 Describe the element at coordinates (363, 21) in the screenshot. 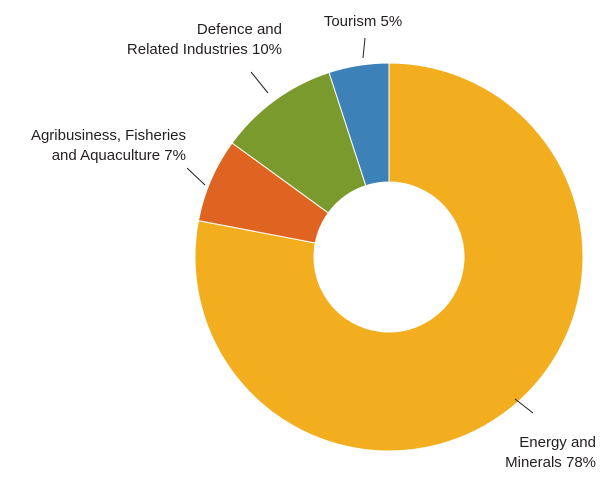

I see `slice-label-3-line-0: Tourism 5%` at that location.